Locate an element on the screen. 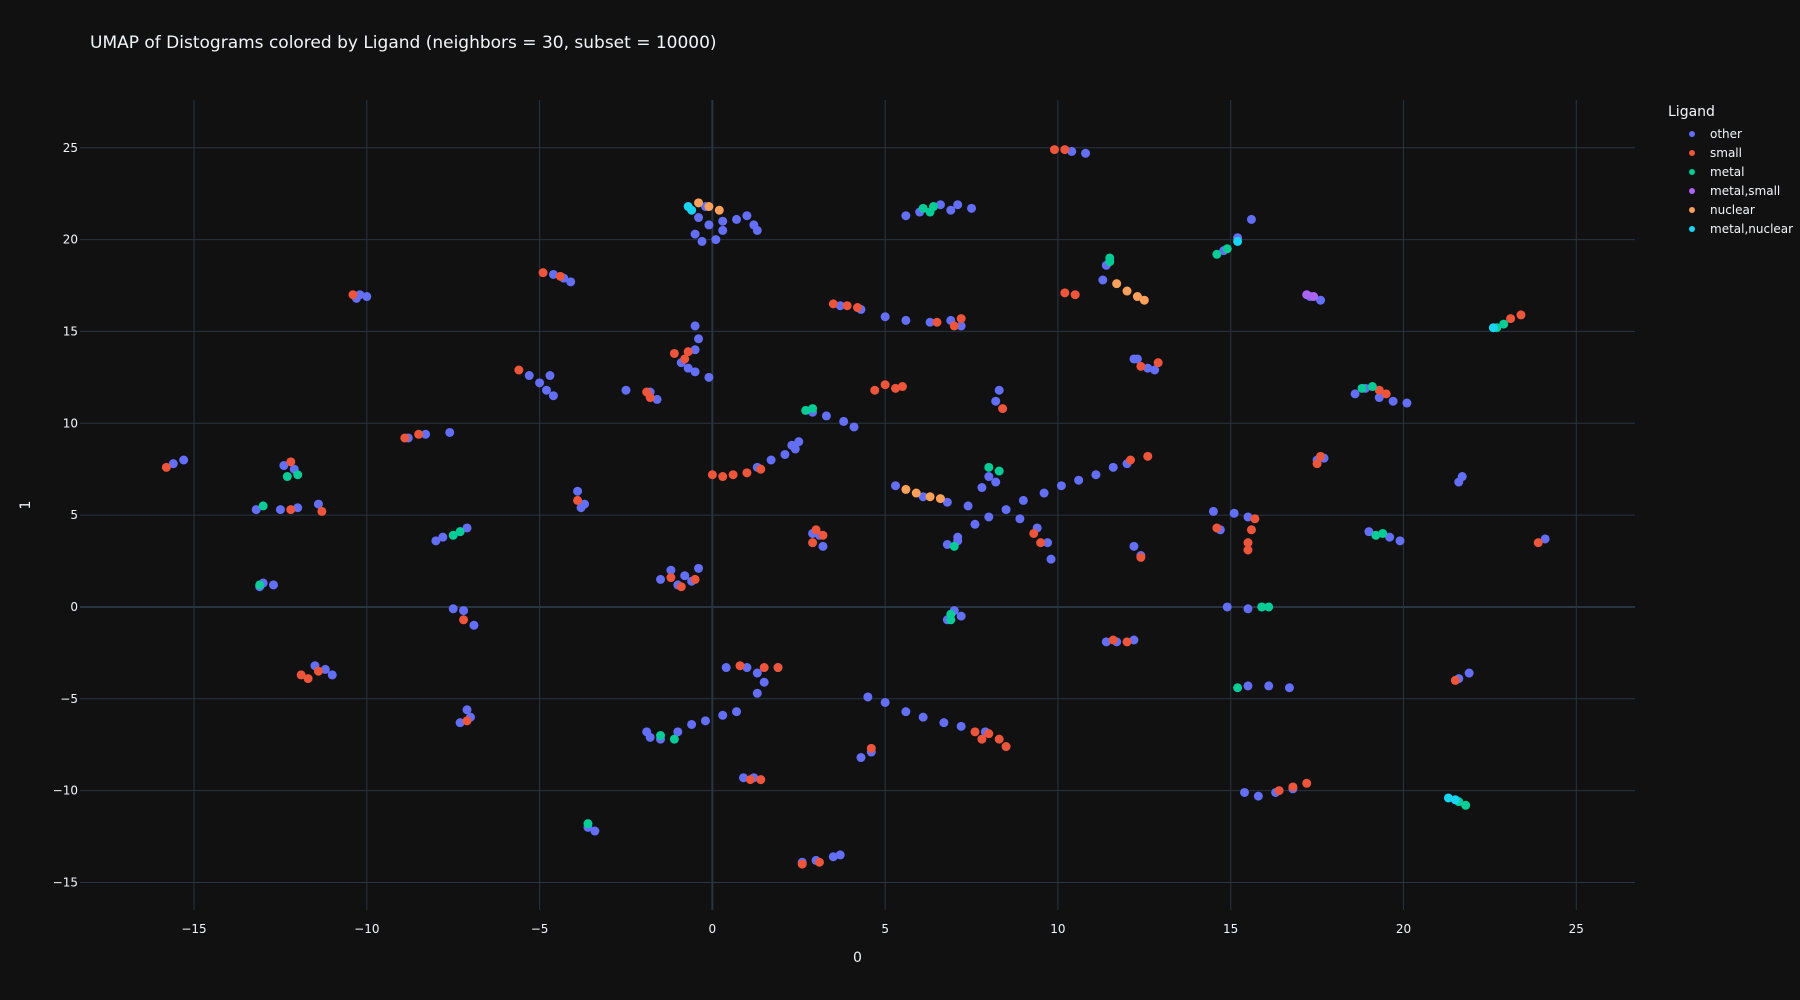 This screenshot has width=1800, height=1000. legend-item: metal,nuclear is located at coordinates (1730, 228).